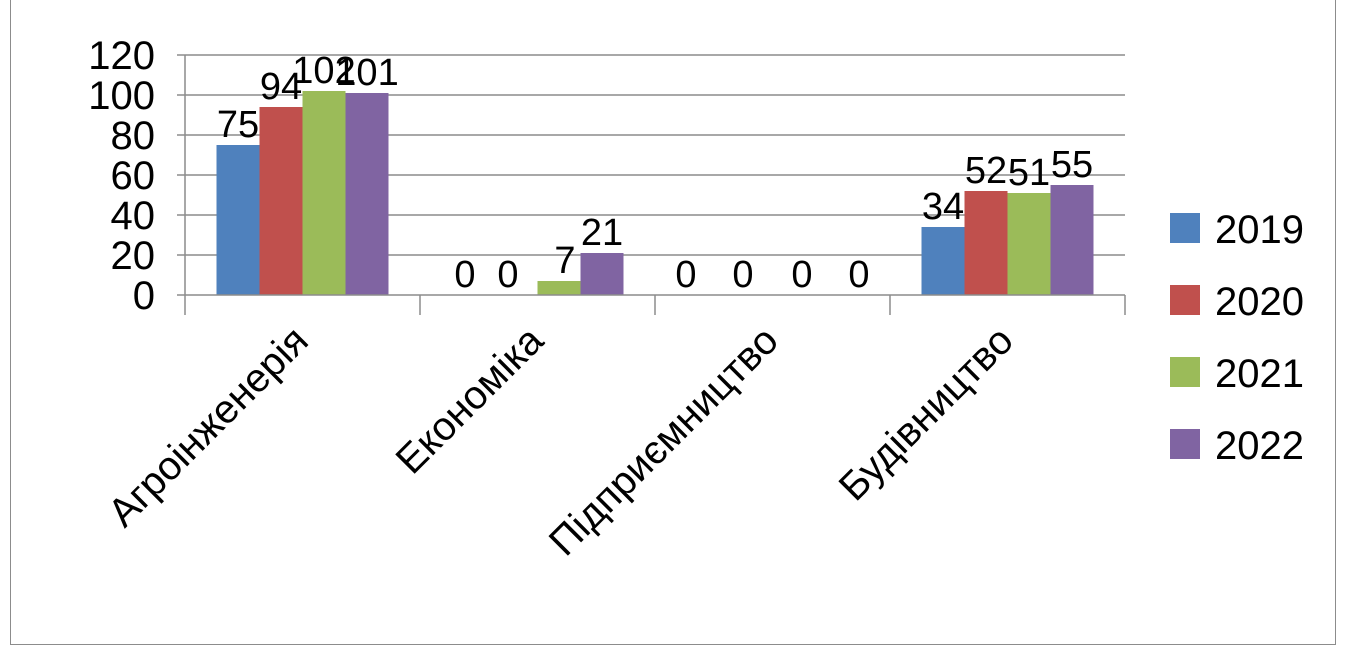 Image resolution: width=1347 pixels, height=655 pixels. What do you see at coordinates (144, 296) in the screenshot?
I see `y-tick-label: 0` at bounding box center [144, 296].